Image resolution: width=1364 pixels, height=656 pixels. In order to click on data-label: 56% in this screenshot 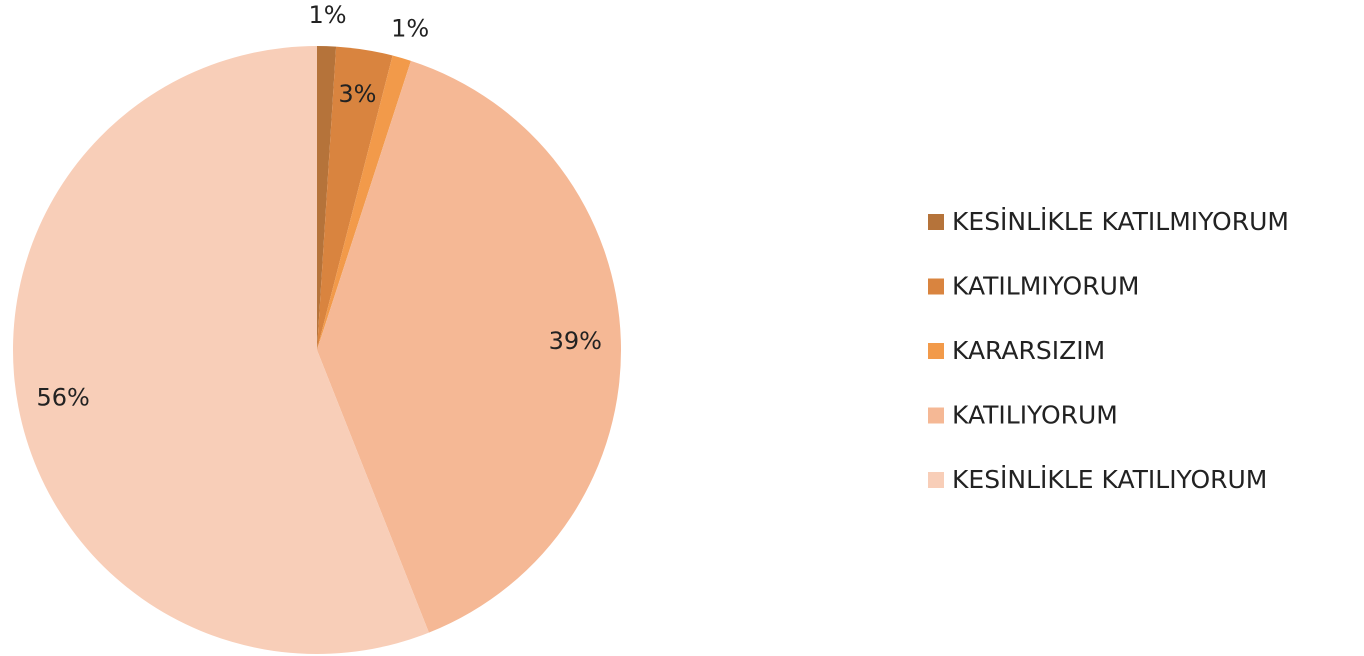, I will do `click(63, 397)`.